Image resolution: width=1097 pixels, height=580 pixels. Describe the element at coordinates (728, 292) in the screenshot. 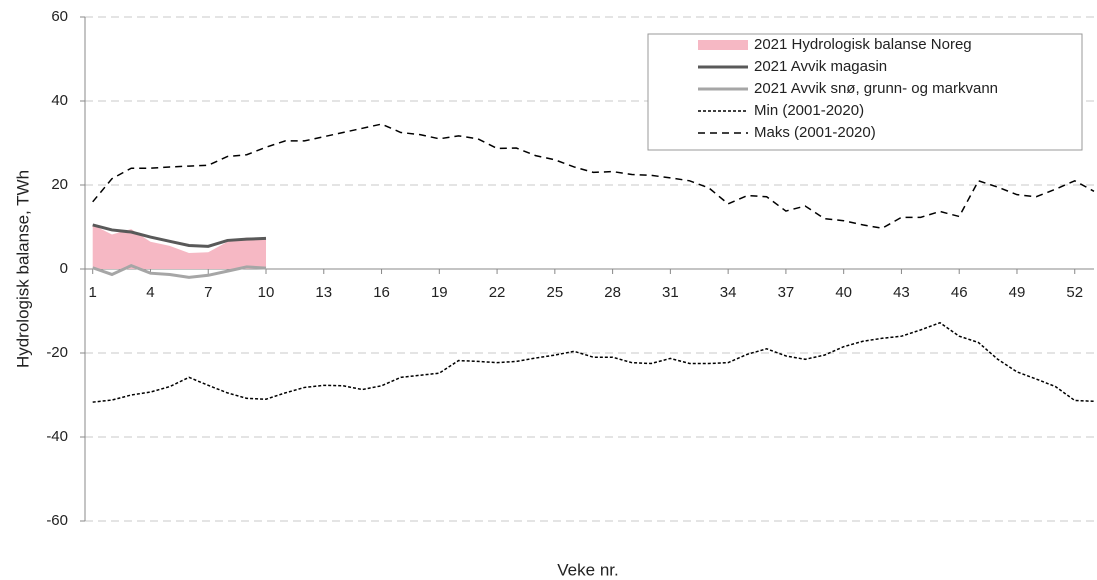

I see `x-tick-label: 34` at that location.